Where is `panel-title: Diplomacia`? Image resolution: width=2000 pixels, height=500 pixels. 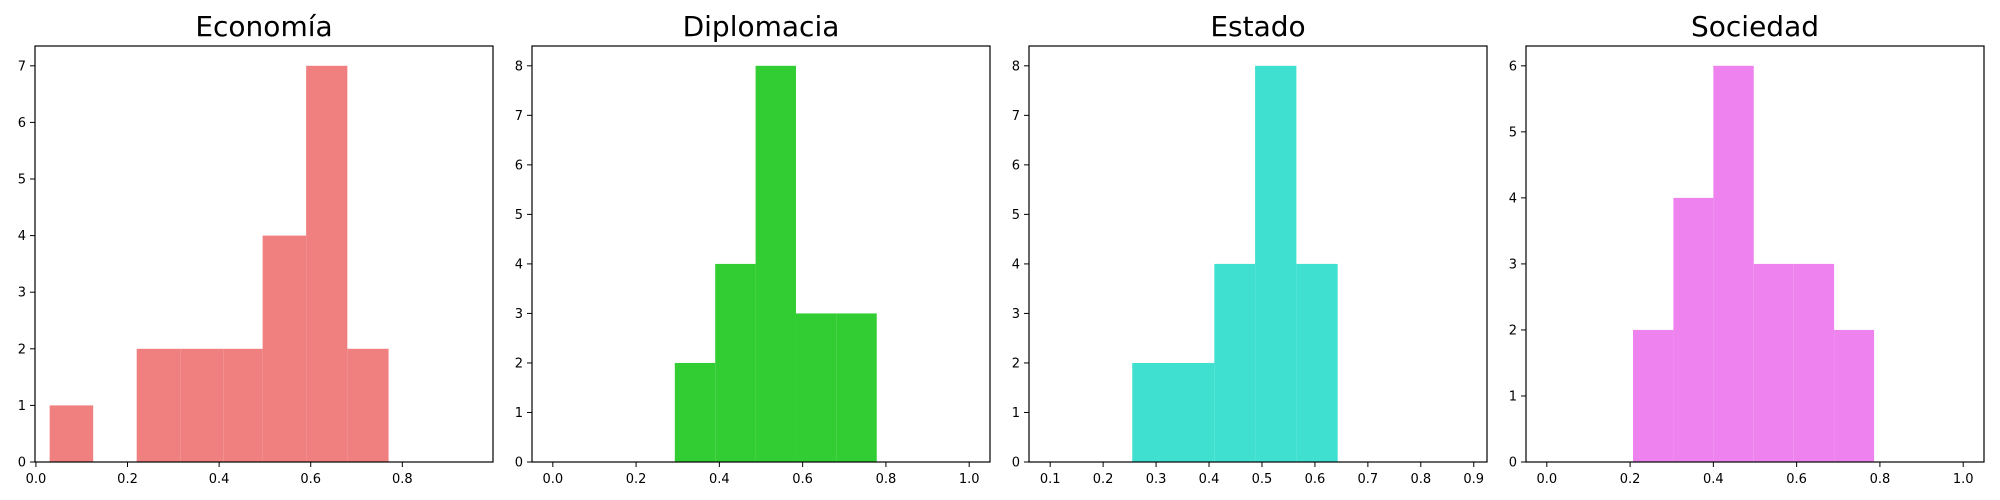
panel-title: Diplomacia is located at coordinates (761, 26).